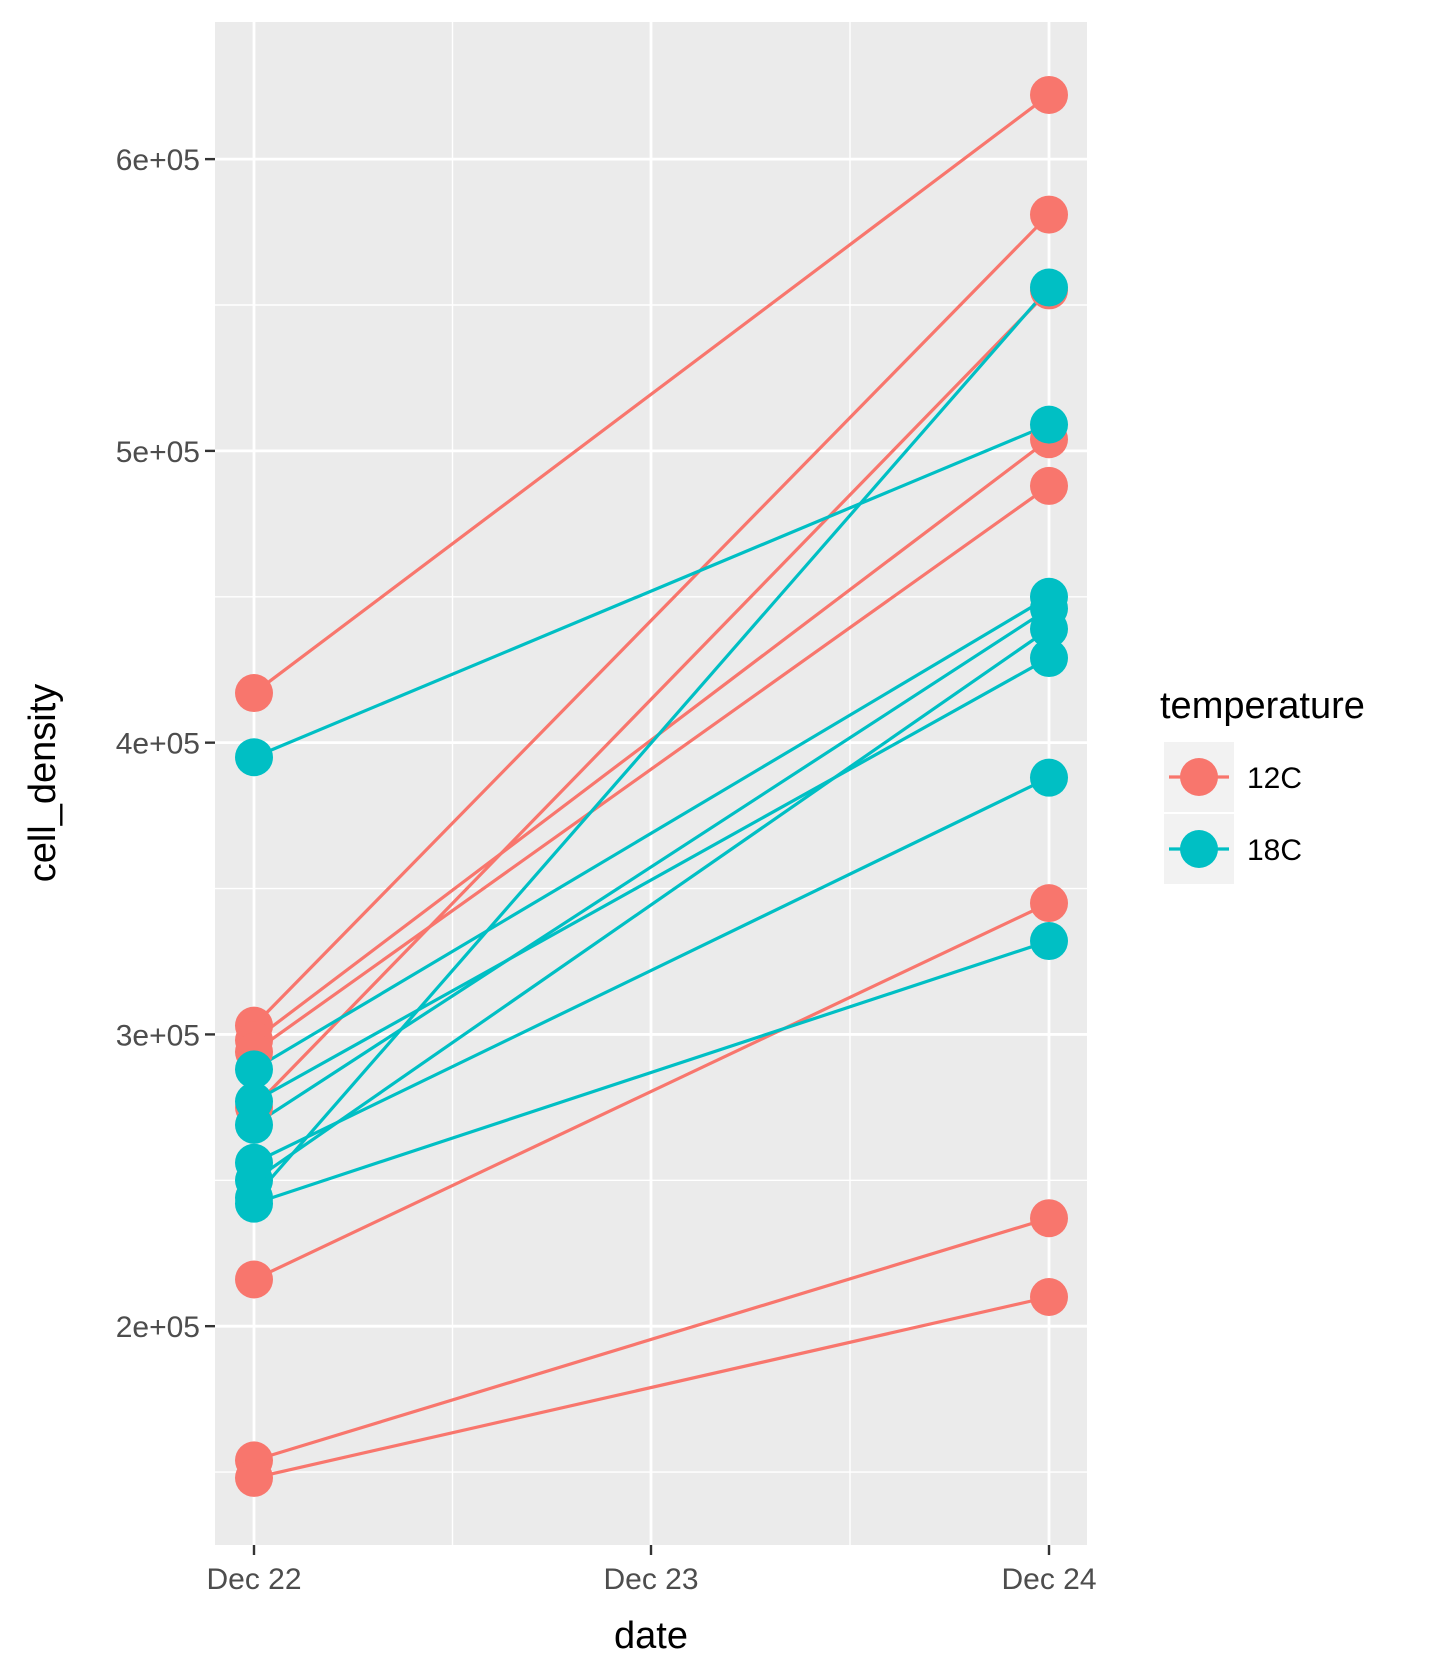 The height and width of the screenshot is (1654, 1441). Describe the element at coordinates (158, 1035) in the screenshot. I see `y-tick-label-1: 3e+05` at that location.